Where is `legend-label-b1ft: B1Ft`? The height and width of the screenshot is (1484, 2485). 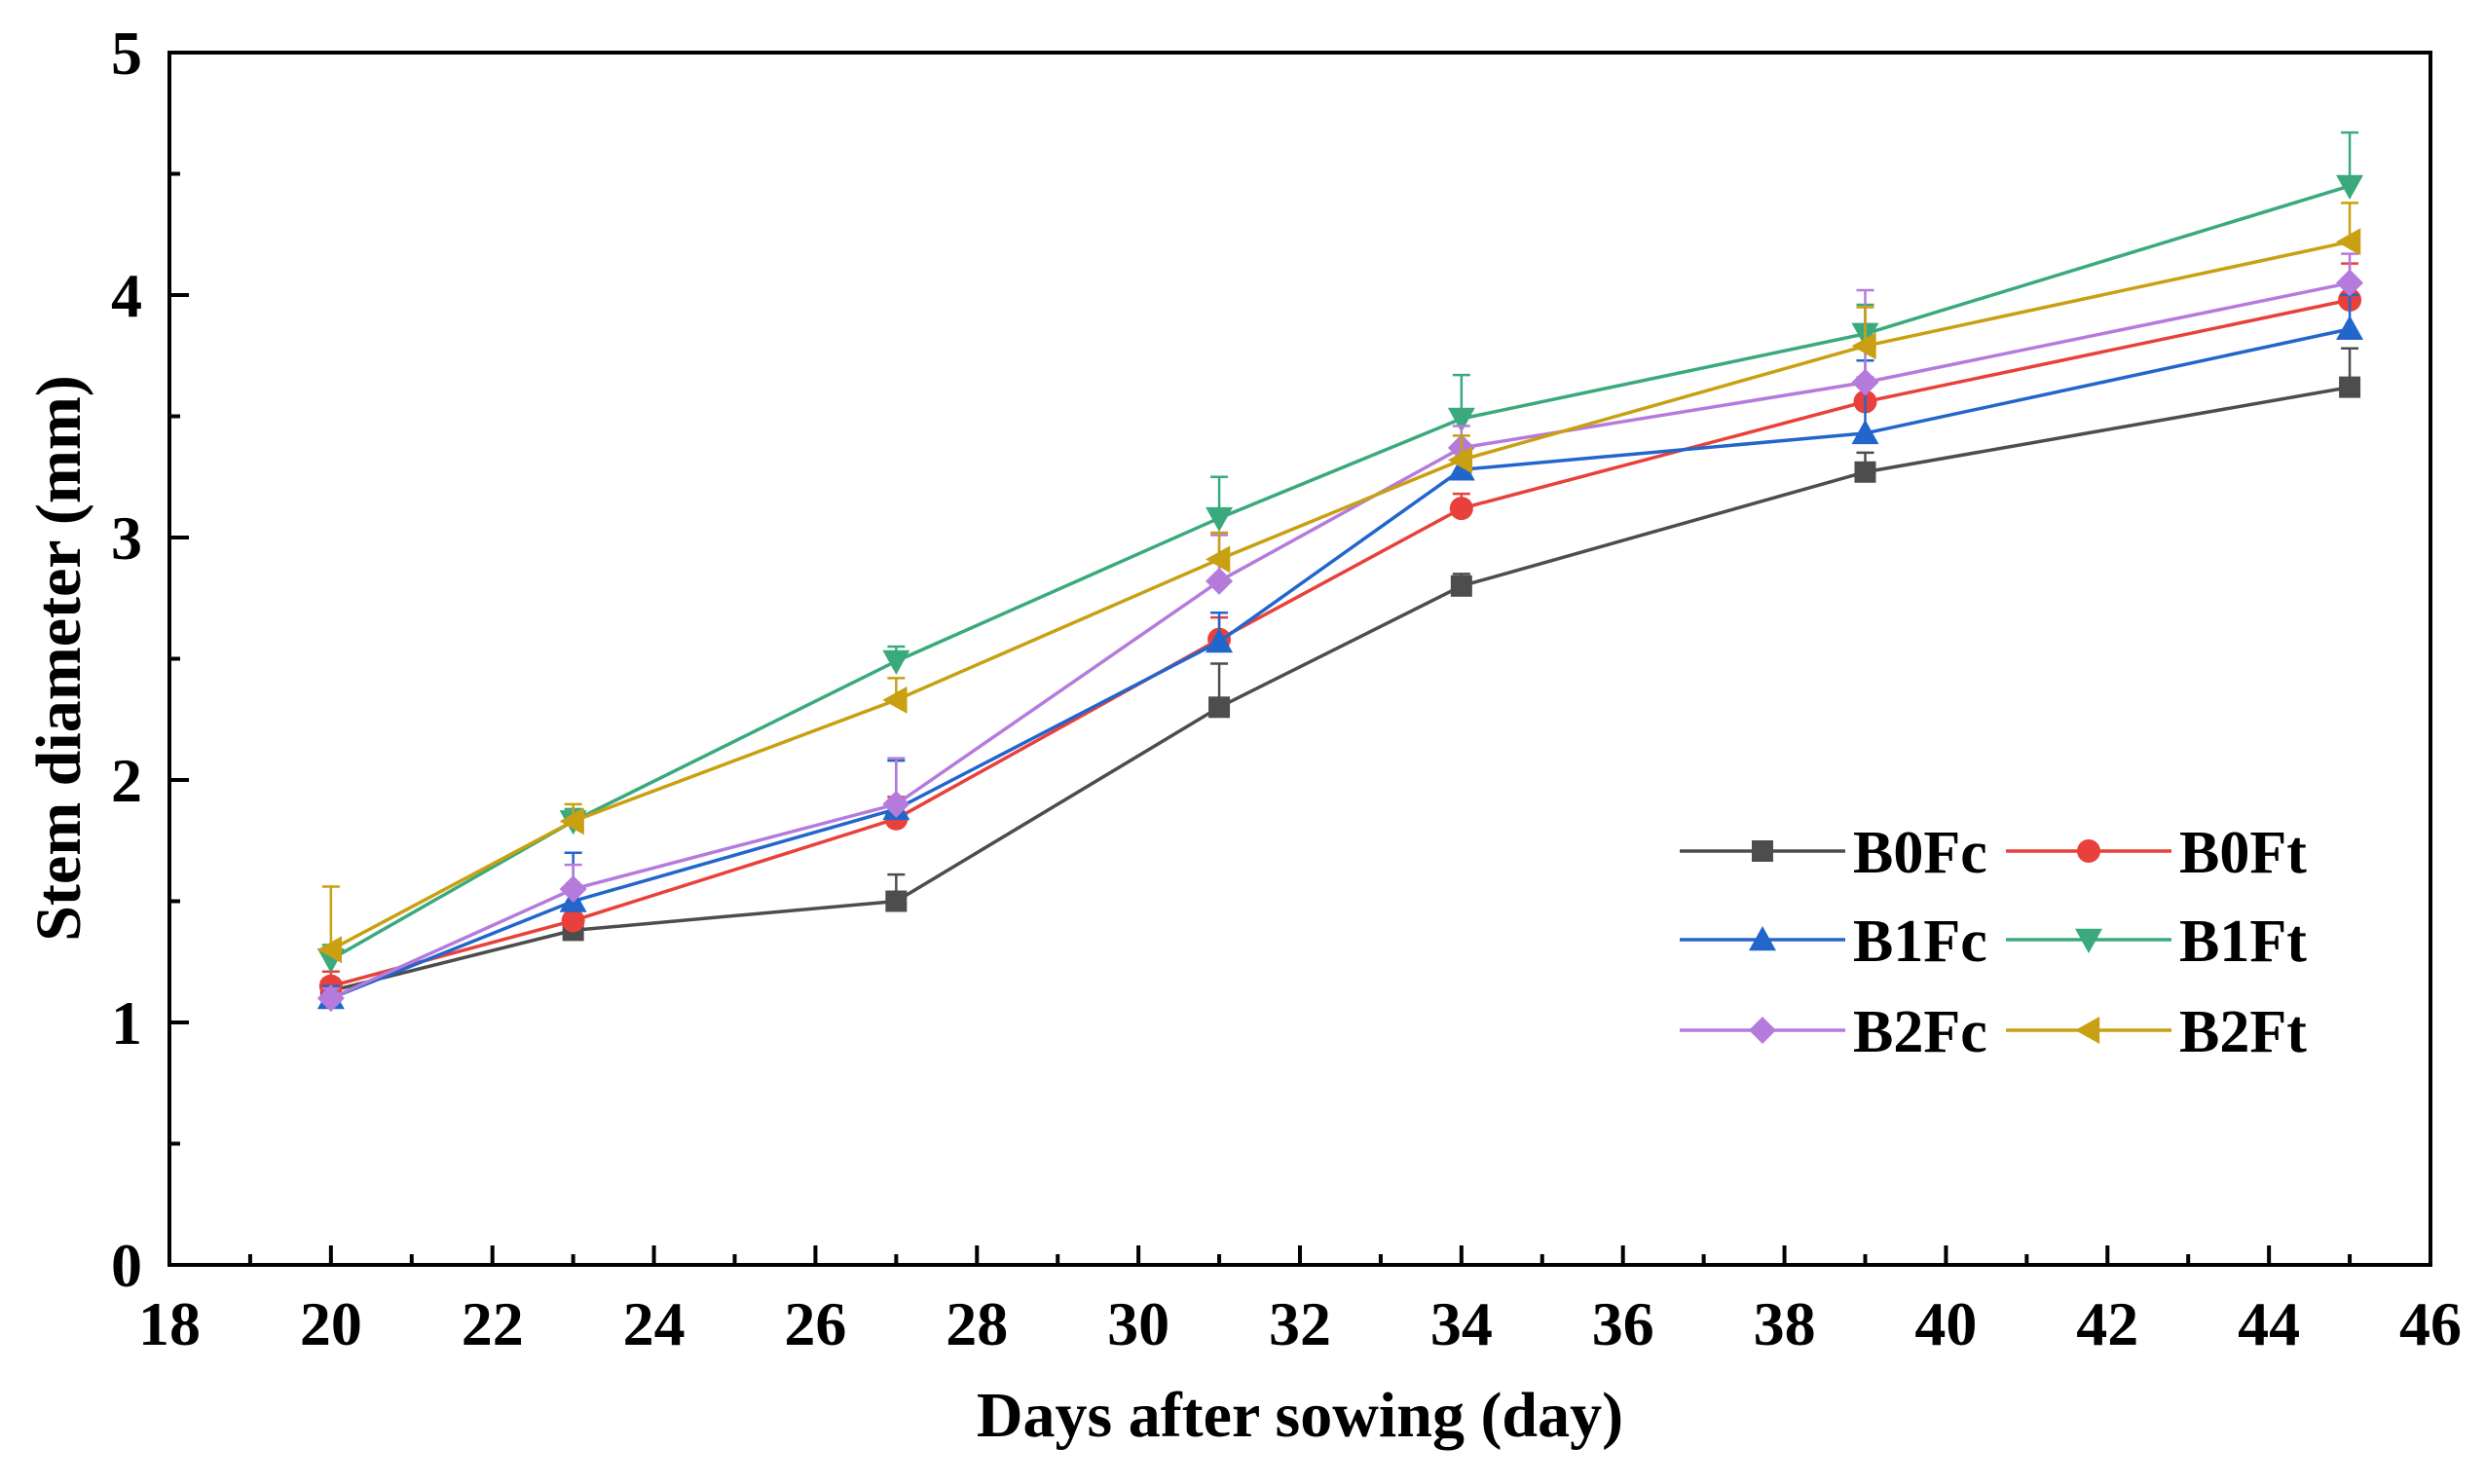 legend-label-b1ft: B1Ft is located at coordinates (2243, 942).